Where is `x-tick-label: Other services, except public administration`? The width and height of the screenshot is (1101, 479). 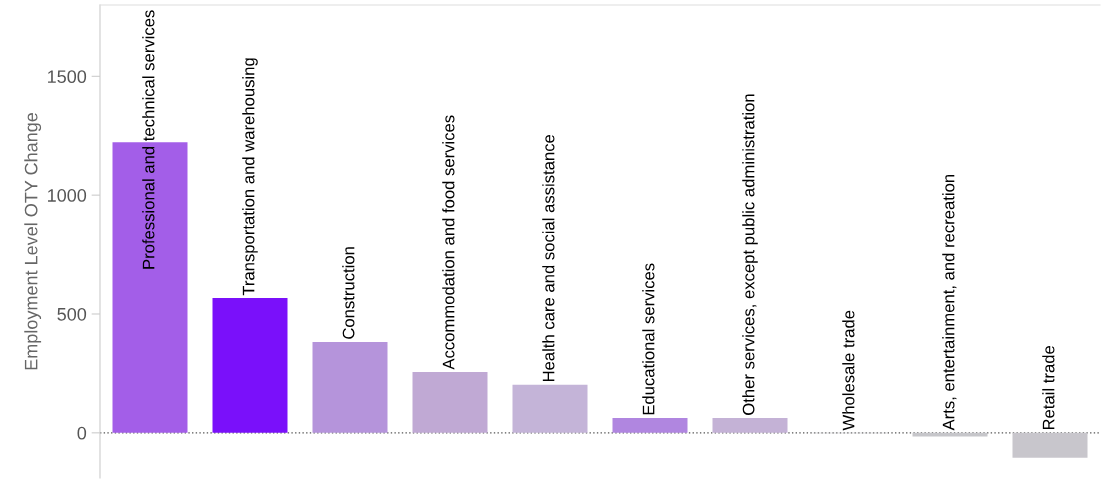 x-tick-label: Other services, except public administration is located at coordinates (750, 254).